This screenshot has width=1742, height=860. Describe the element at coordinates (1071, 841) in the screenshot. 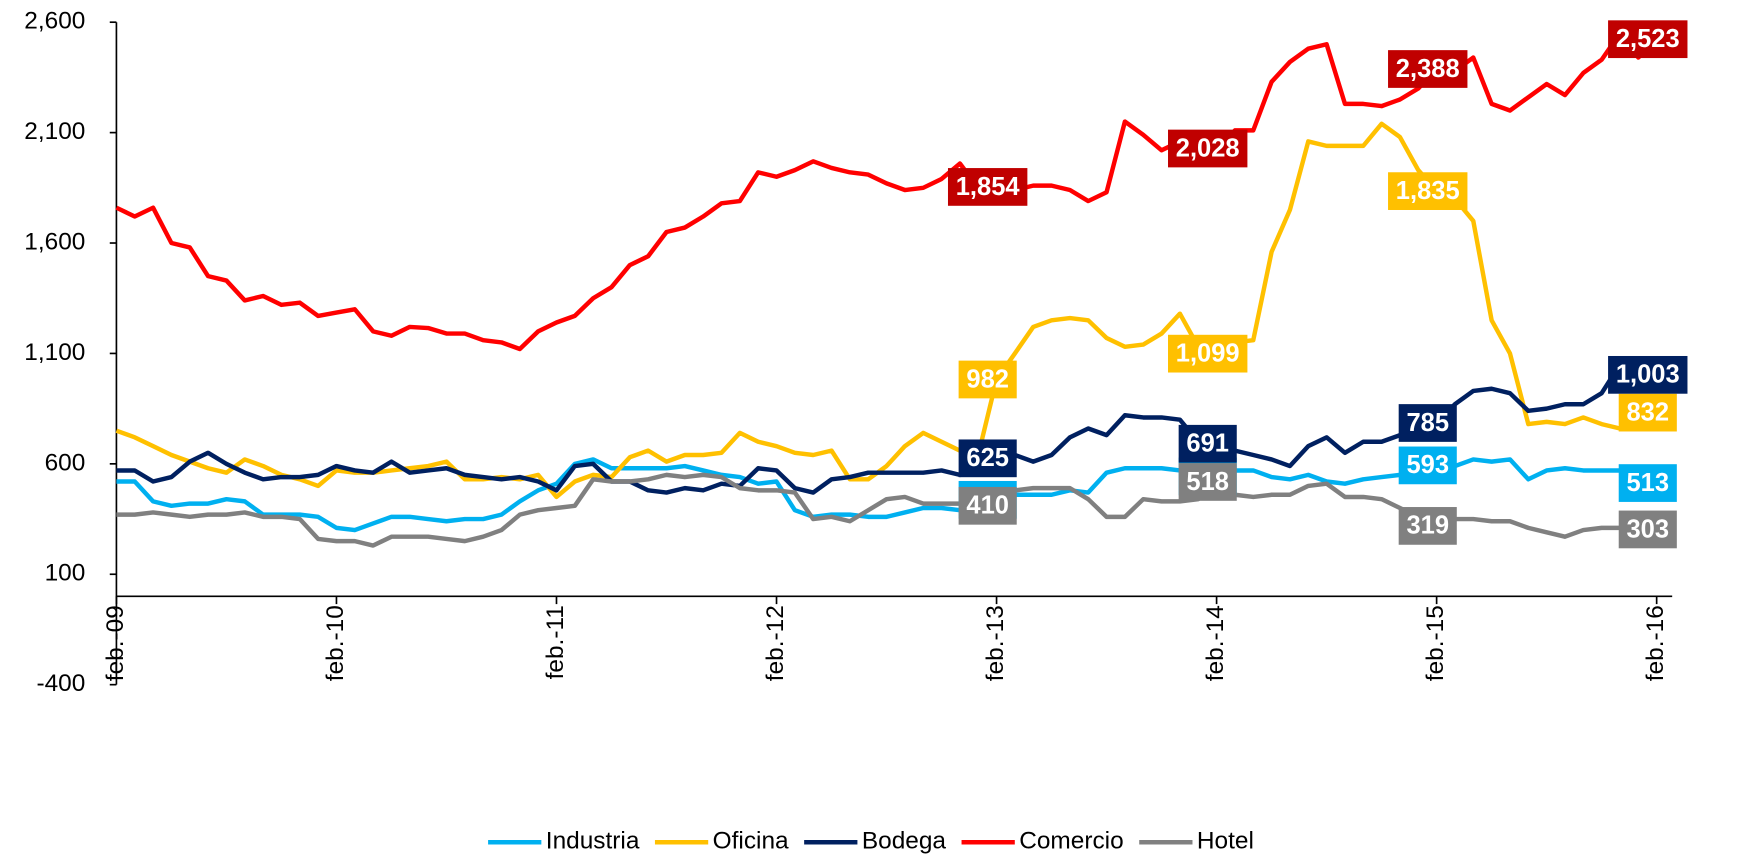

I see `legend-label: Comercio` at that location.